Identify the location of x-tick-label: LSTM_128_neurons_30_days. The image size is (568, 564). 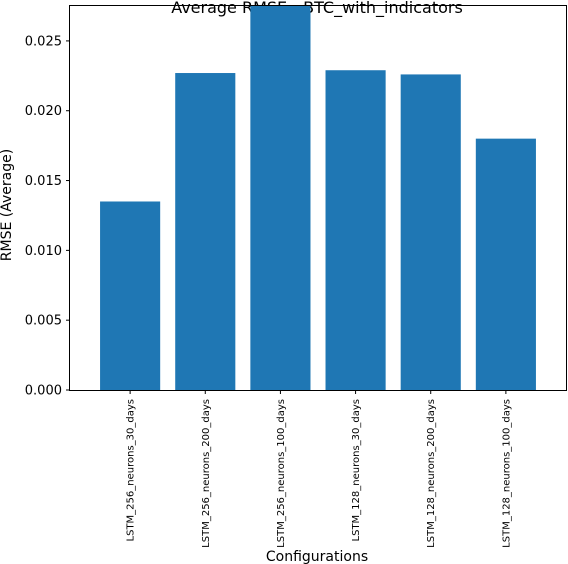
(356, 470).